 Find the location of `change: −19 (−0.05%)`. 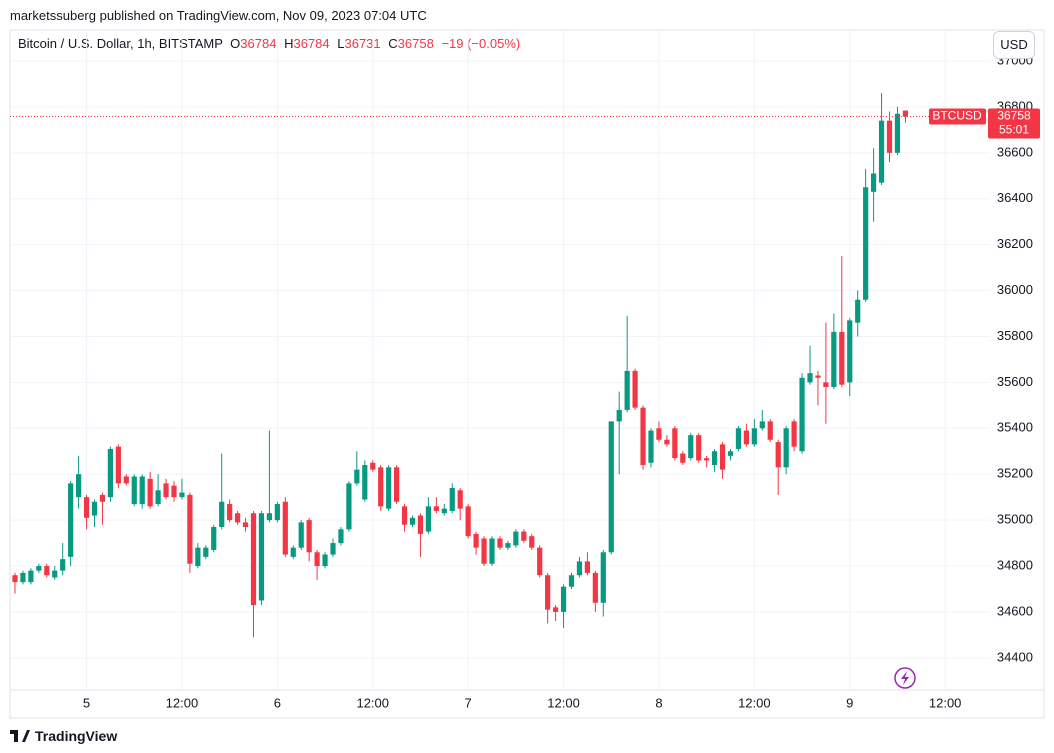

change: −19 (−0.05%) is located at coordinates (481, 43).